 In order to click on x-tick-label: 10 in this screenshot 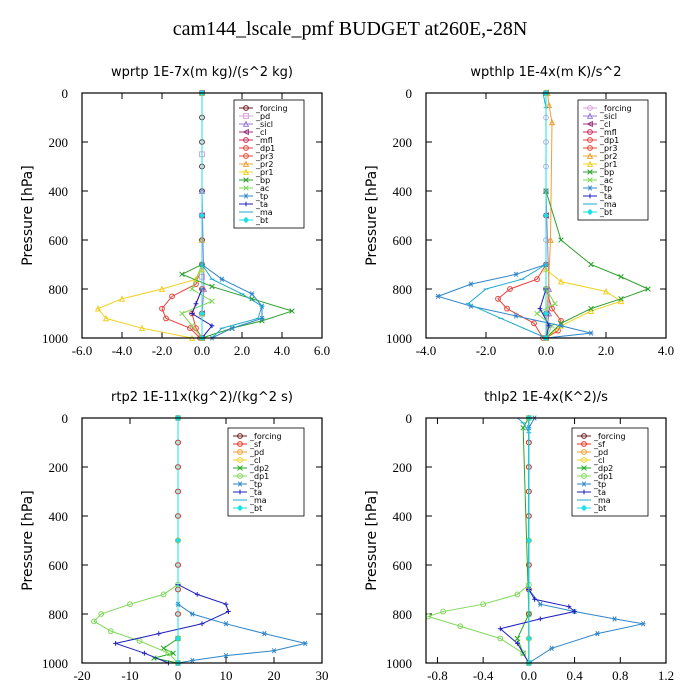, I will do `click(226, 675)`.